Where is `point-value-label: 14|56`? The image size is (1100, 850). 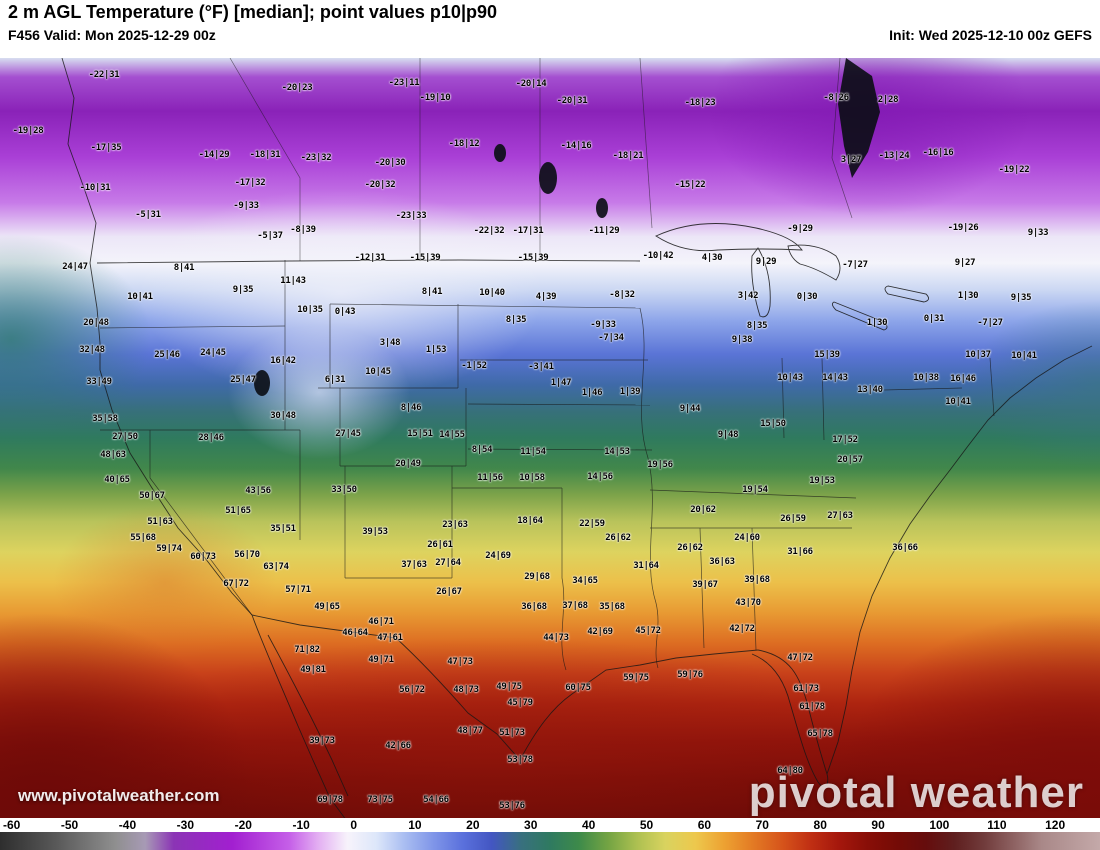
point-value-label: 14|56 is located at coordinates (600, 477).